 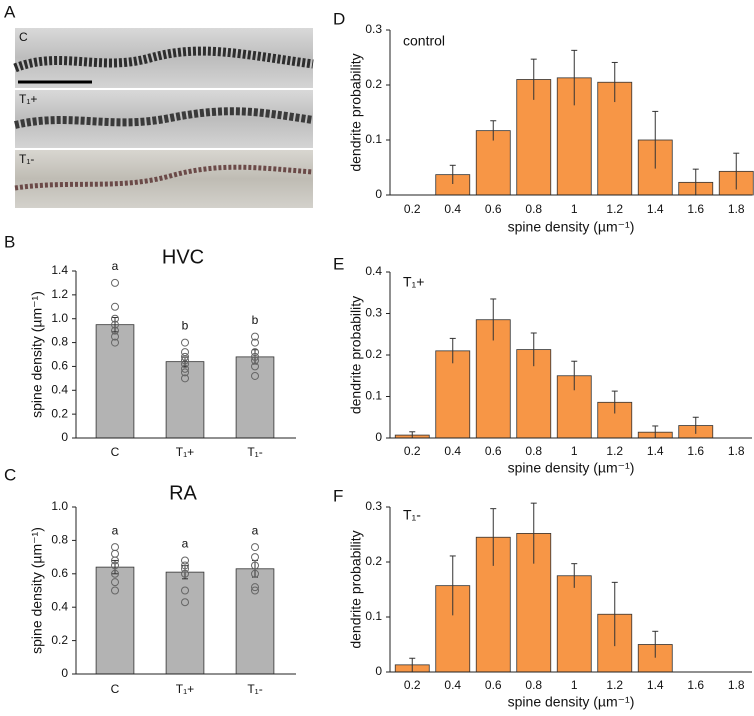 I want to click on panel-letter: A, so click(x=10, y=11).